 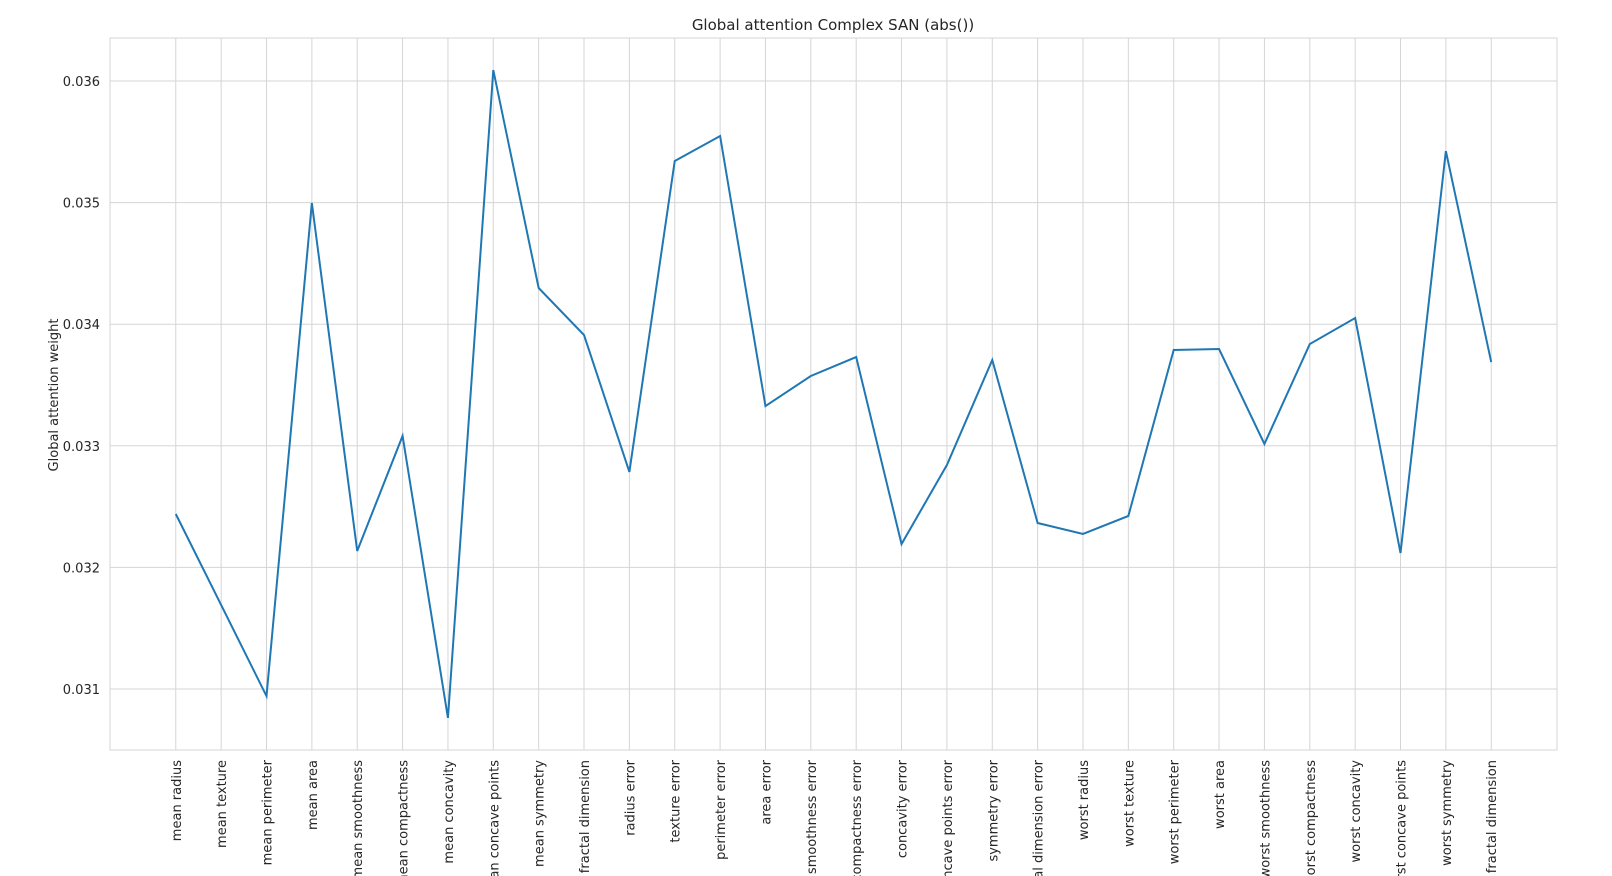 What do you see at coordinates (1311, 818) in the screenshot?
I see `x-tick-label: worst compactness` at bounding box center [1311, 818].